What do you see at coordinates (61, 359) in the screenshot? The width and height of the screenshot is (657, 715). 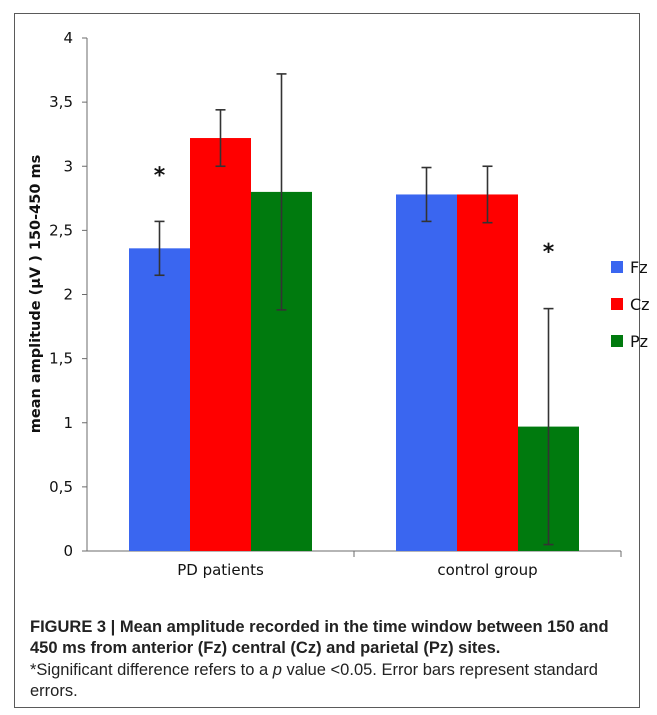 I see `y-tick-label: 1,5` at bounding box center [61, 359].